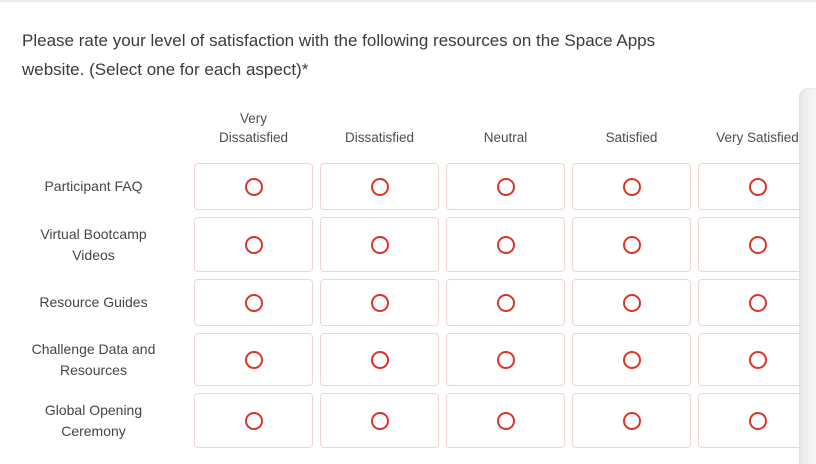  I want to click on radio-challenge-data-and-resources-very-dissatisfied, so click(253, 359).